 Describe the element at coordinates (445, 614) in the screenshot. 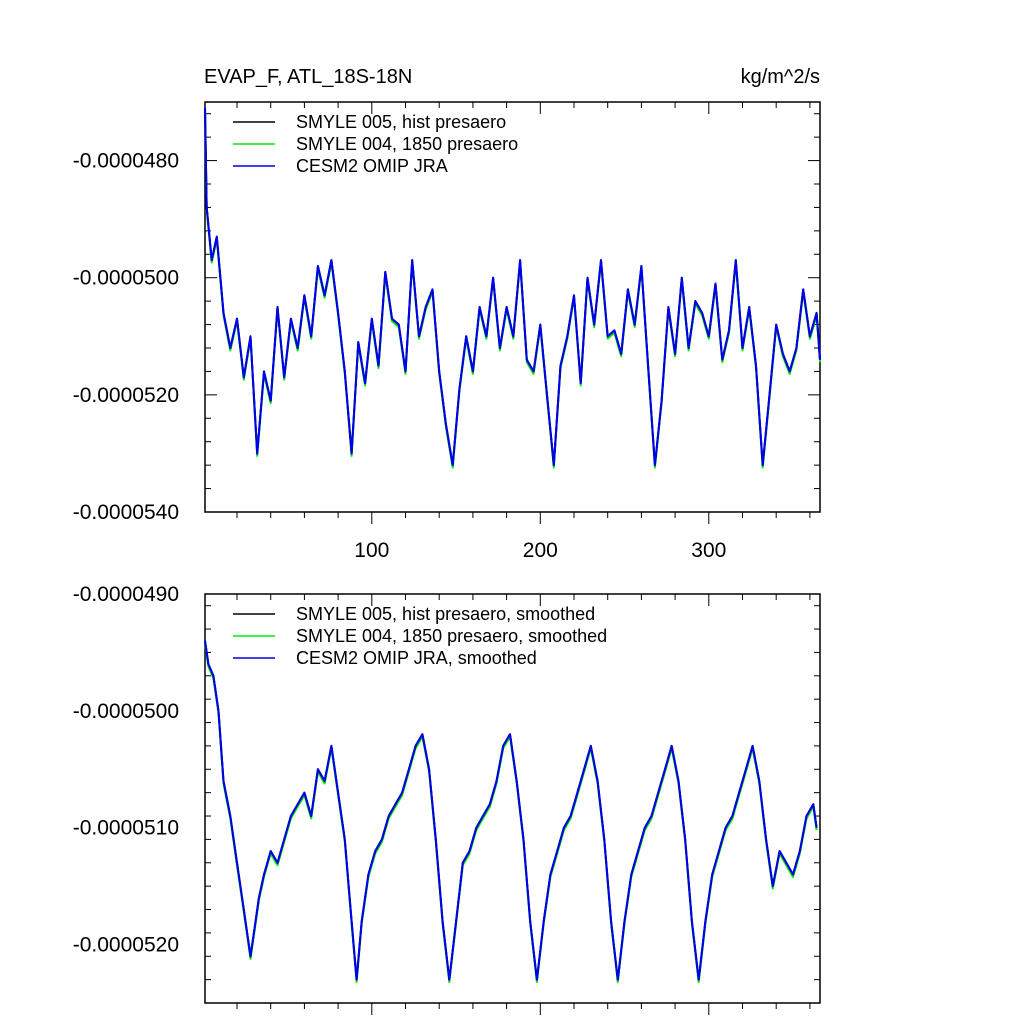

I see `legend-label: SMYLE 005, hist presaero, smoothed` at that location.